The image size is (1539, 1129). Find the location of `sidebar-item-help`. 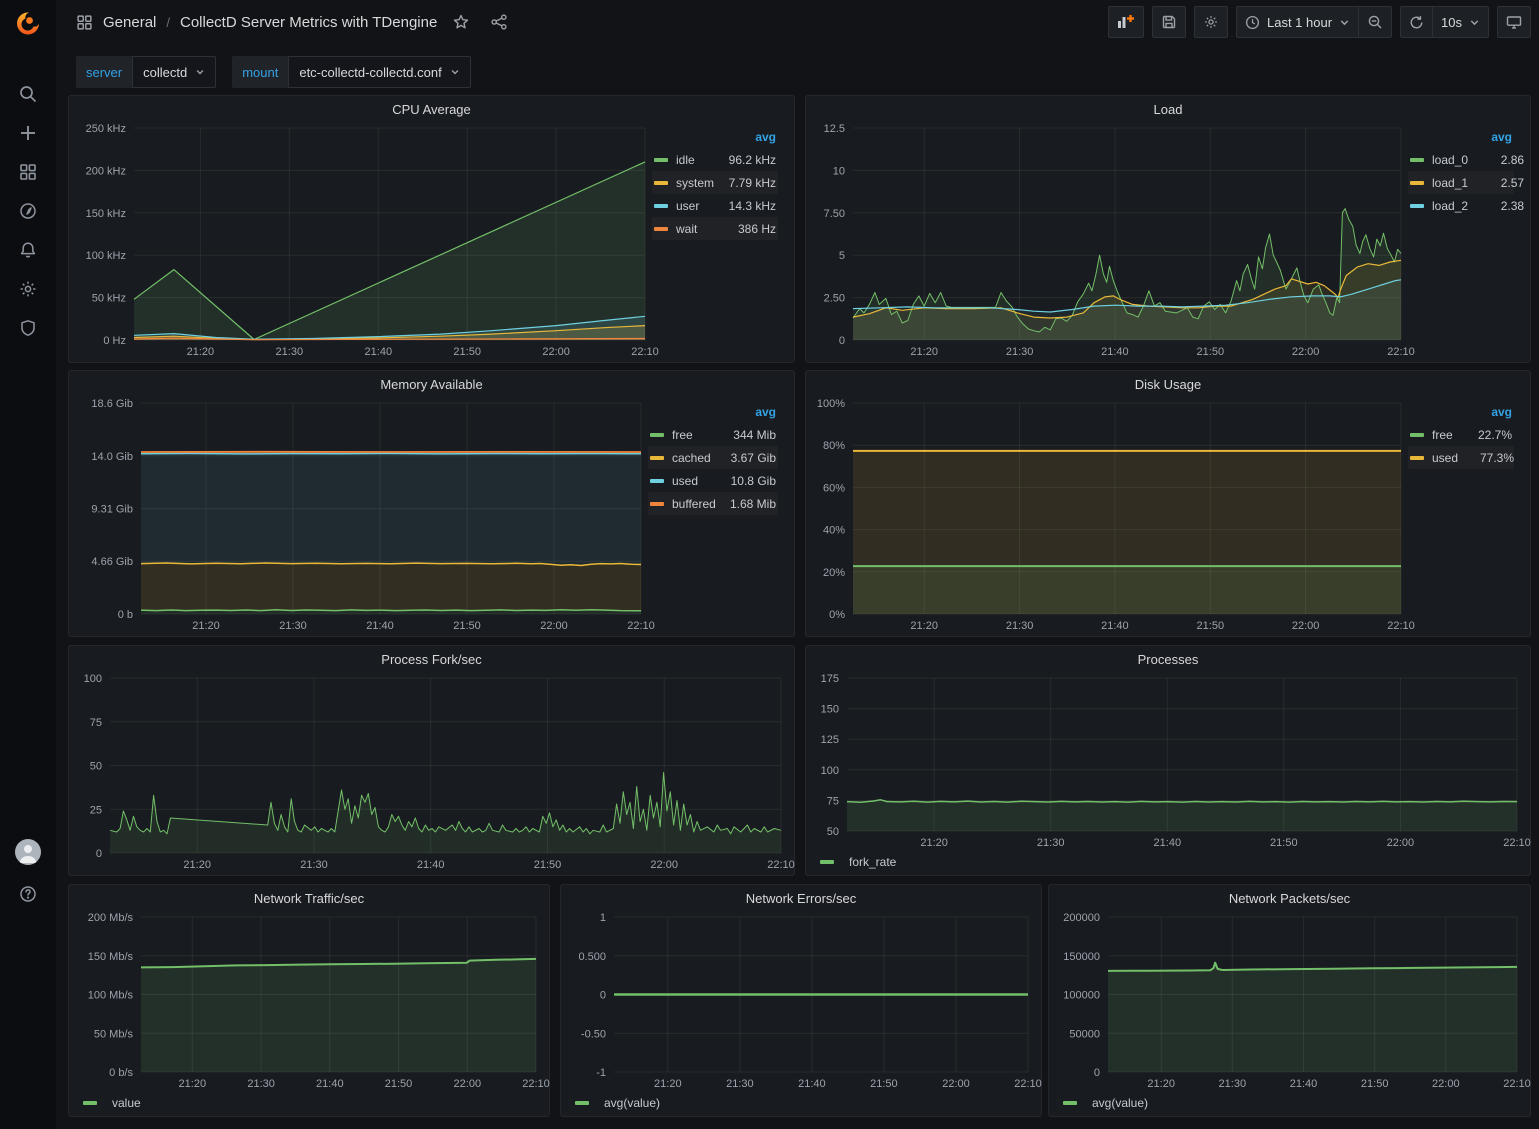

sidebar-item-help is located at coordinates (28, 894).